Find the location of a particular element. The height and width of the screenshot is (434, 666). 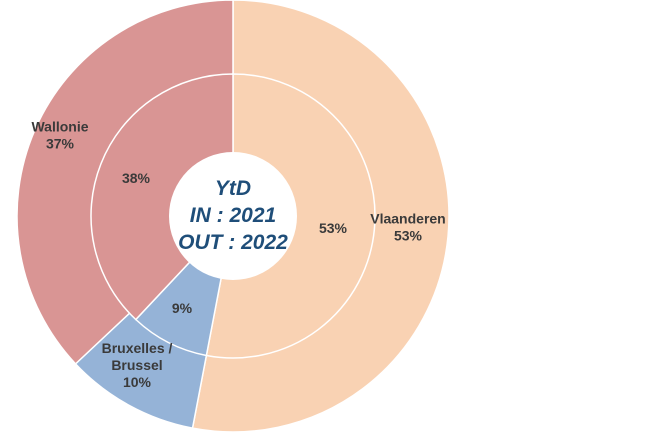

center-text: YtD IN : 2021 OUT : 2022 is located at coordinates (233, 215).